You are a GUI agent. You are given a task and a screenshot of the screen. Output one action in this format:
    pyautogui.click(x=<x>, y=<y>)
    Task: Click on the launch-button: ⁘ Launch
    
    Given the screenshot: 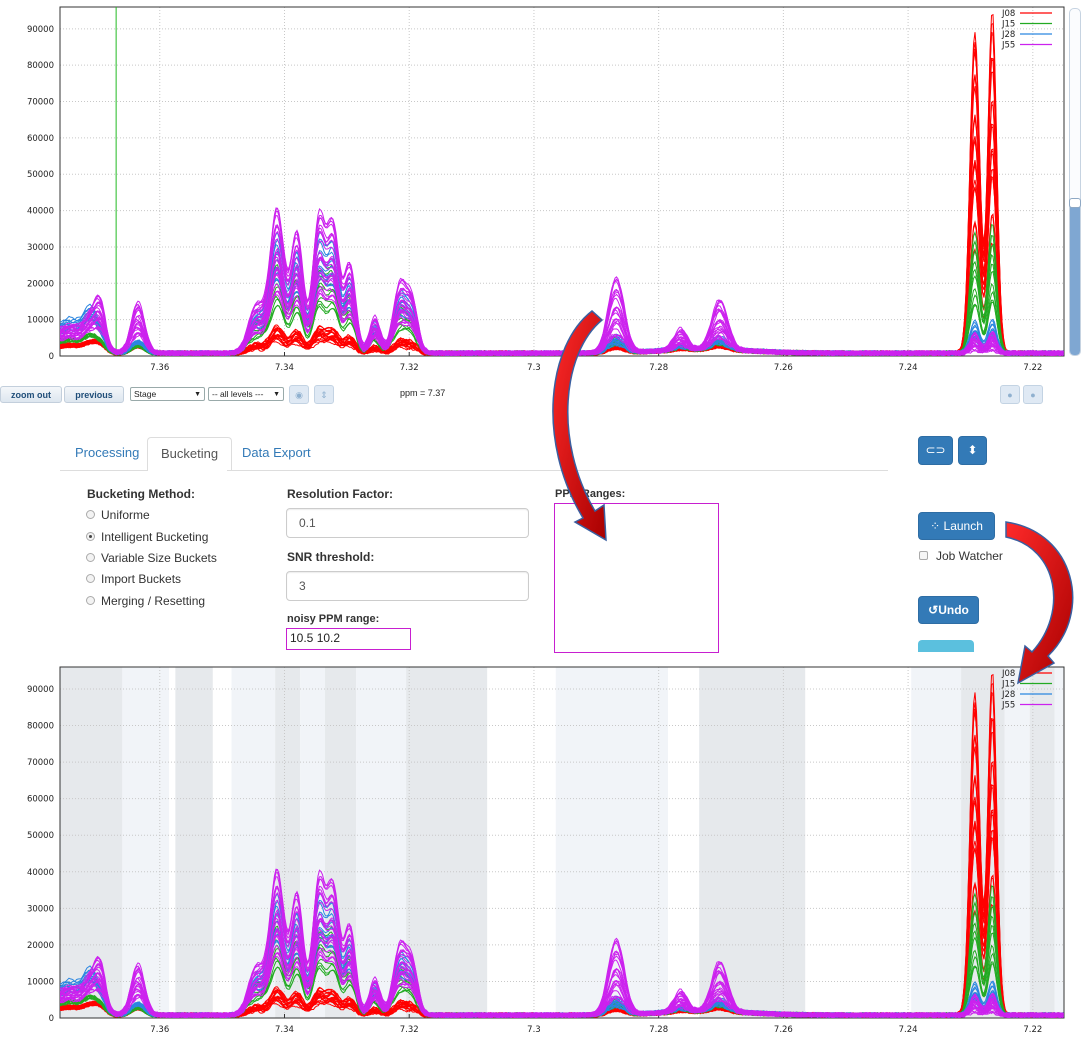 What is the action you would take?
    pyautogui.click(x=956, y=526)
    